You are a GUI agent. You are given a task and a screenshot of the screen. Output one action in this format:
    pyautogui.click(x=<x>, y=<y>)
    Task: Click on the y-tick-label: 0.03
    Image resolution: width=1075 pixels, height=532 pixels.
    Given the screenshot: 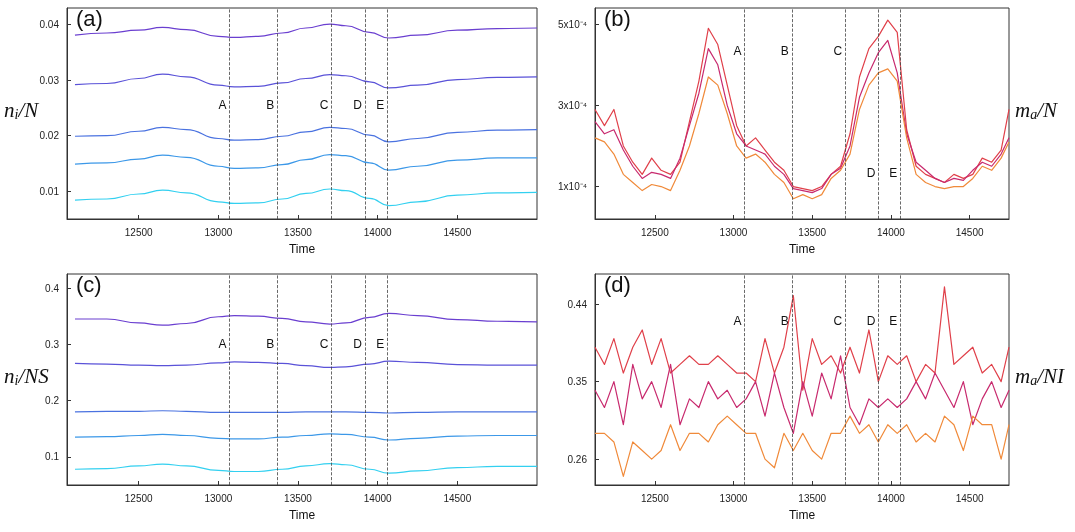 What is the action you would take?
    pyautogui.click(x=49, y=80)
    